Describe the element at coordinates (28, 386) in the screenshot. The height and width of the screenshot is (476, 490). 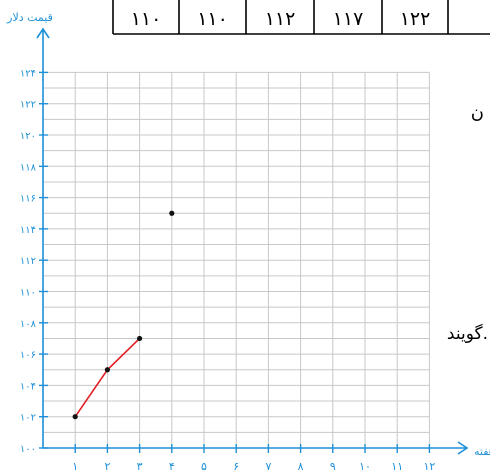
I see `y-tick-label: ۱۰۴` at that location.